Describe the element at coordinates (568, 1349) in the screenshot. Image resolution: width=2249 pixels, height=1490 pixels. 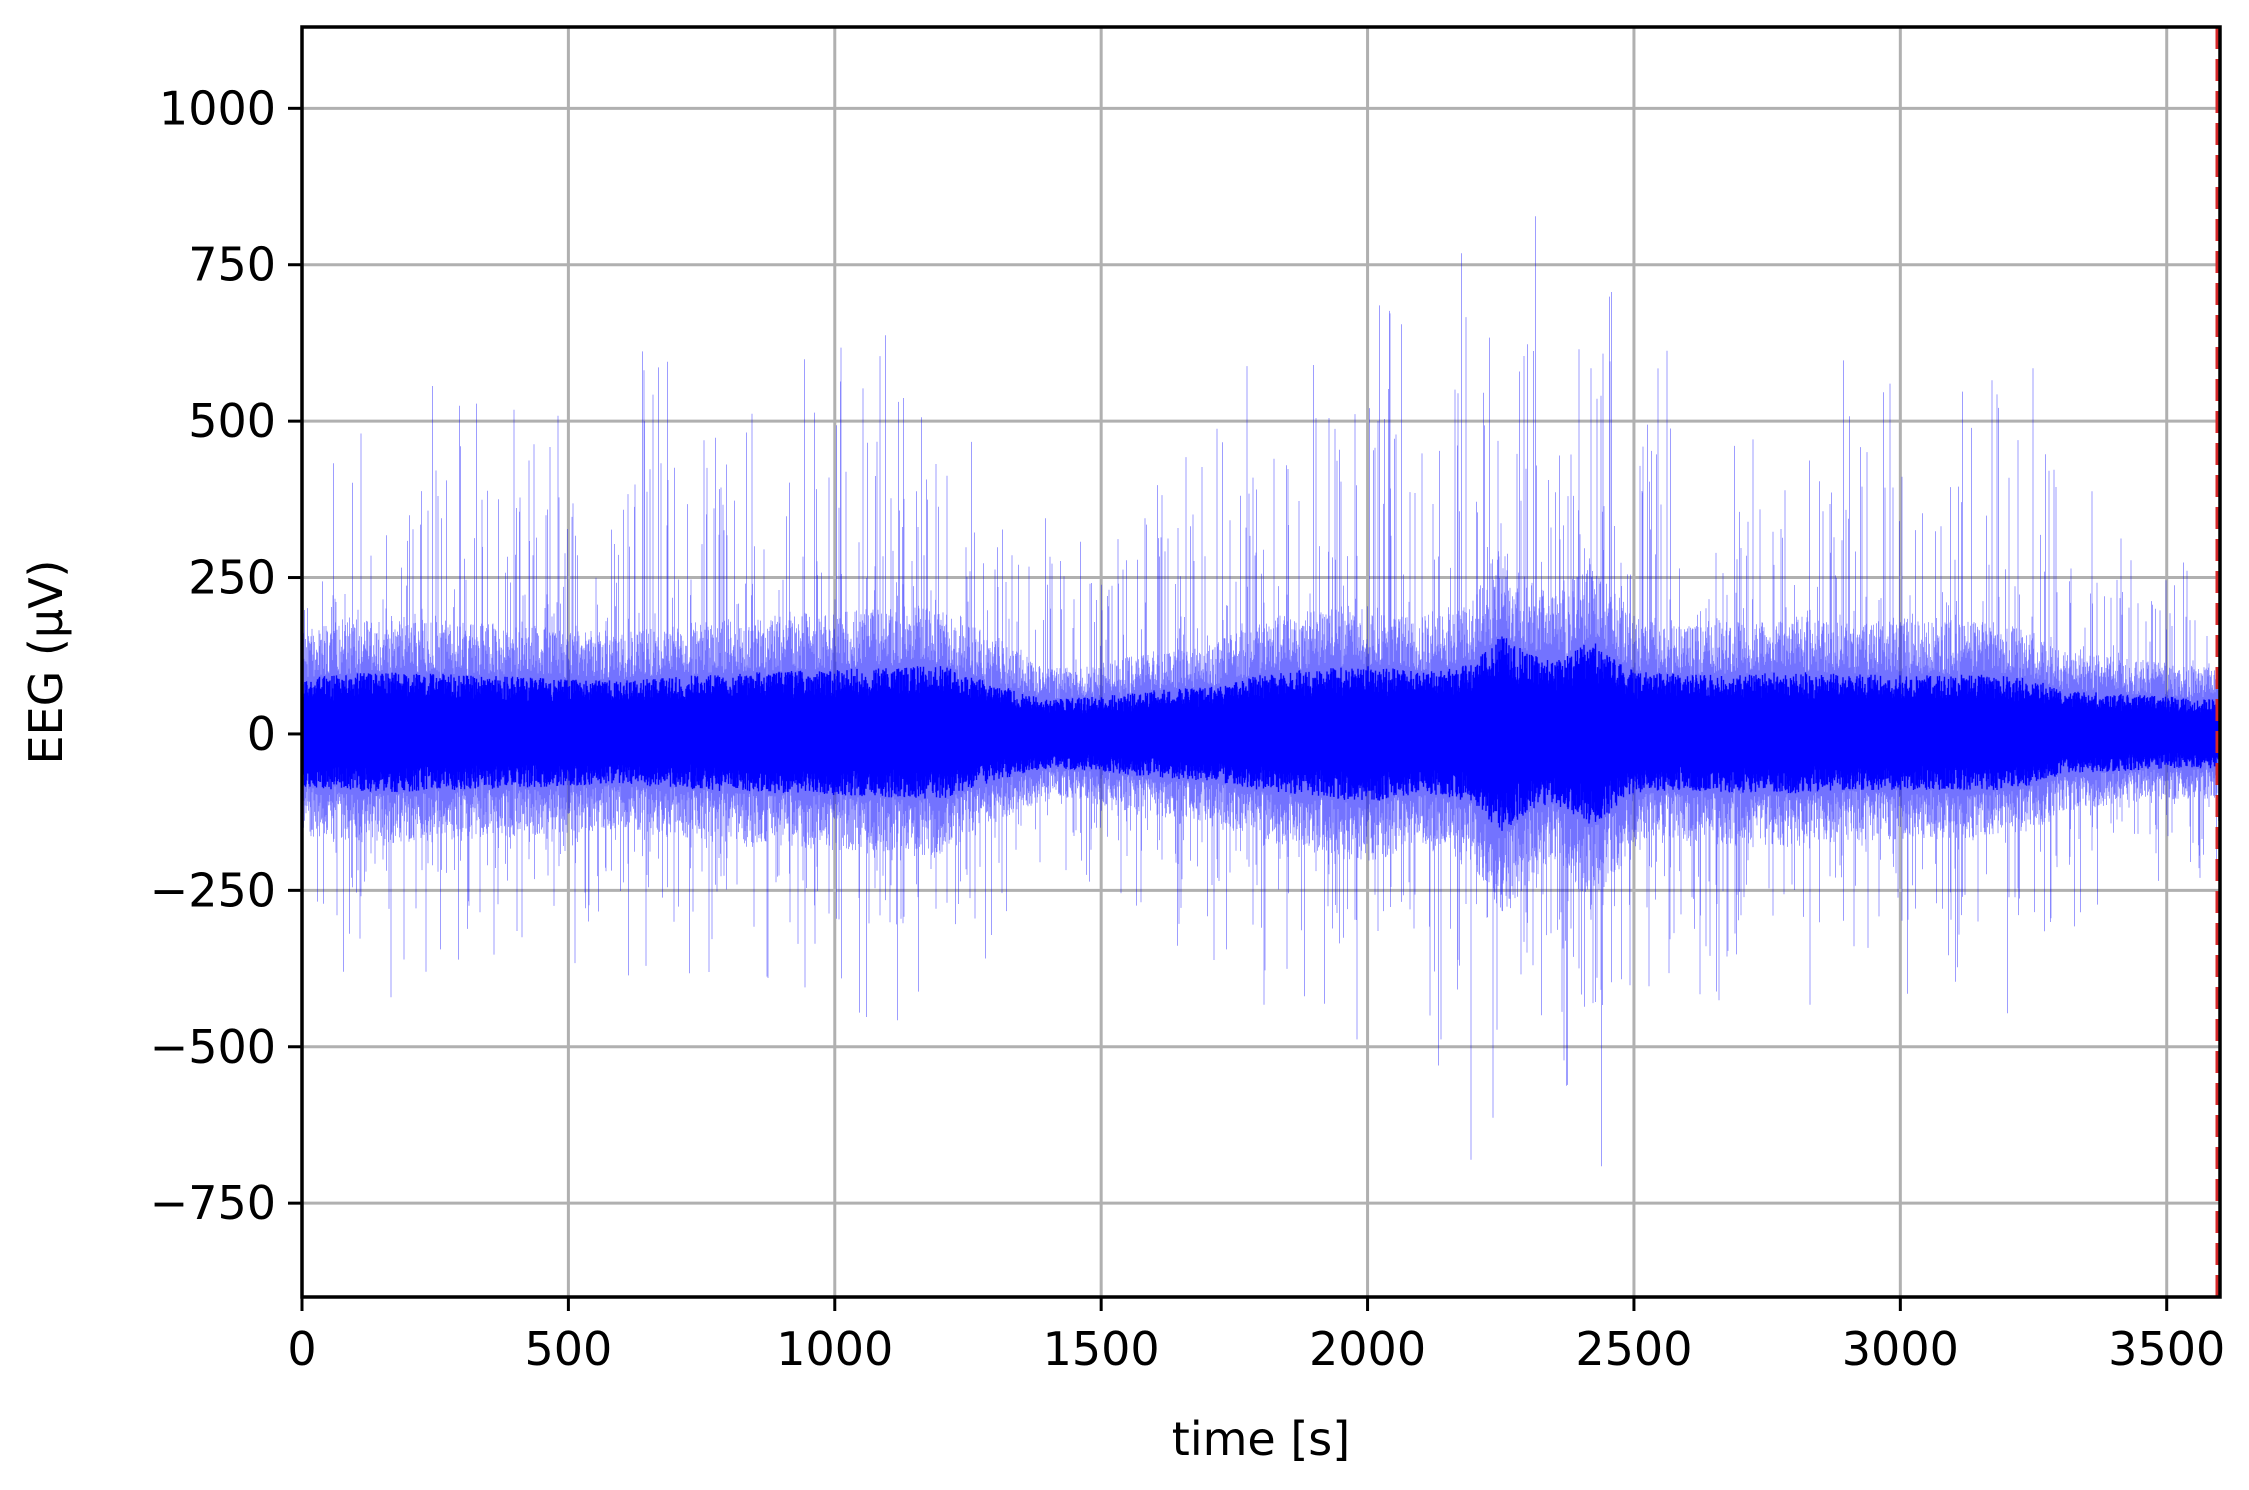
I see `x-tick-label: 500` at that location.